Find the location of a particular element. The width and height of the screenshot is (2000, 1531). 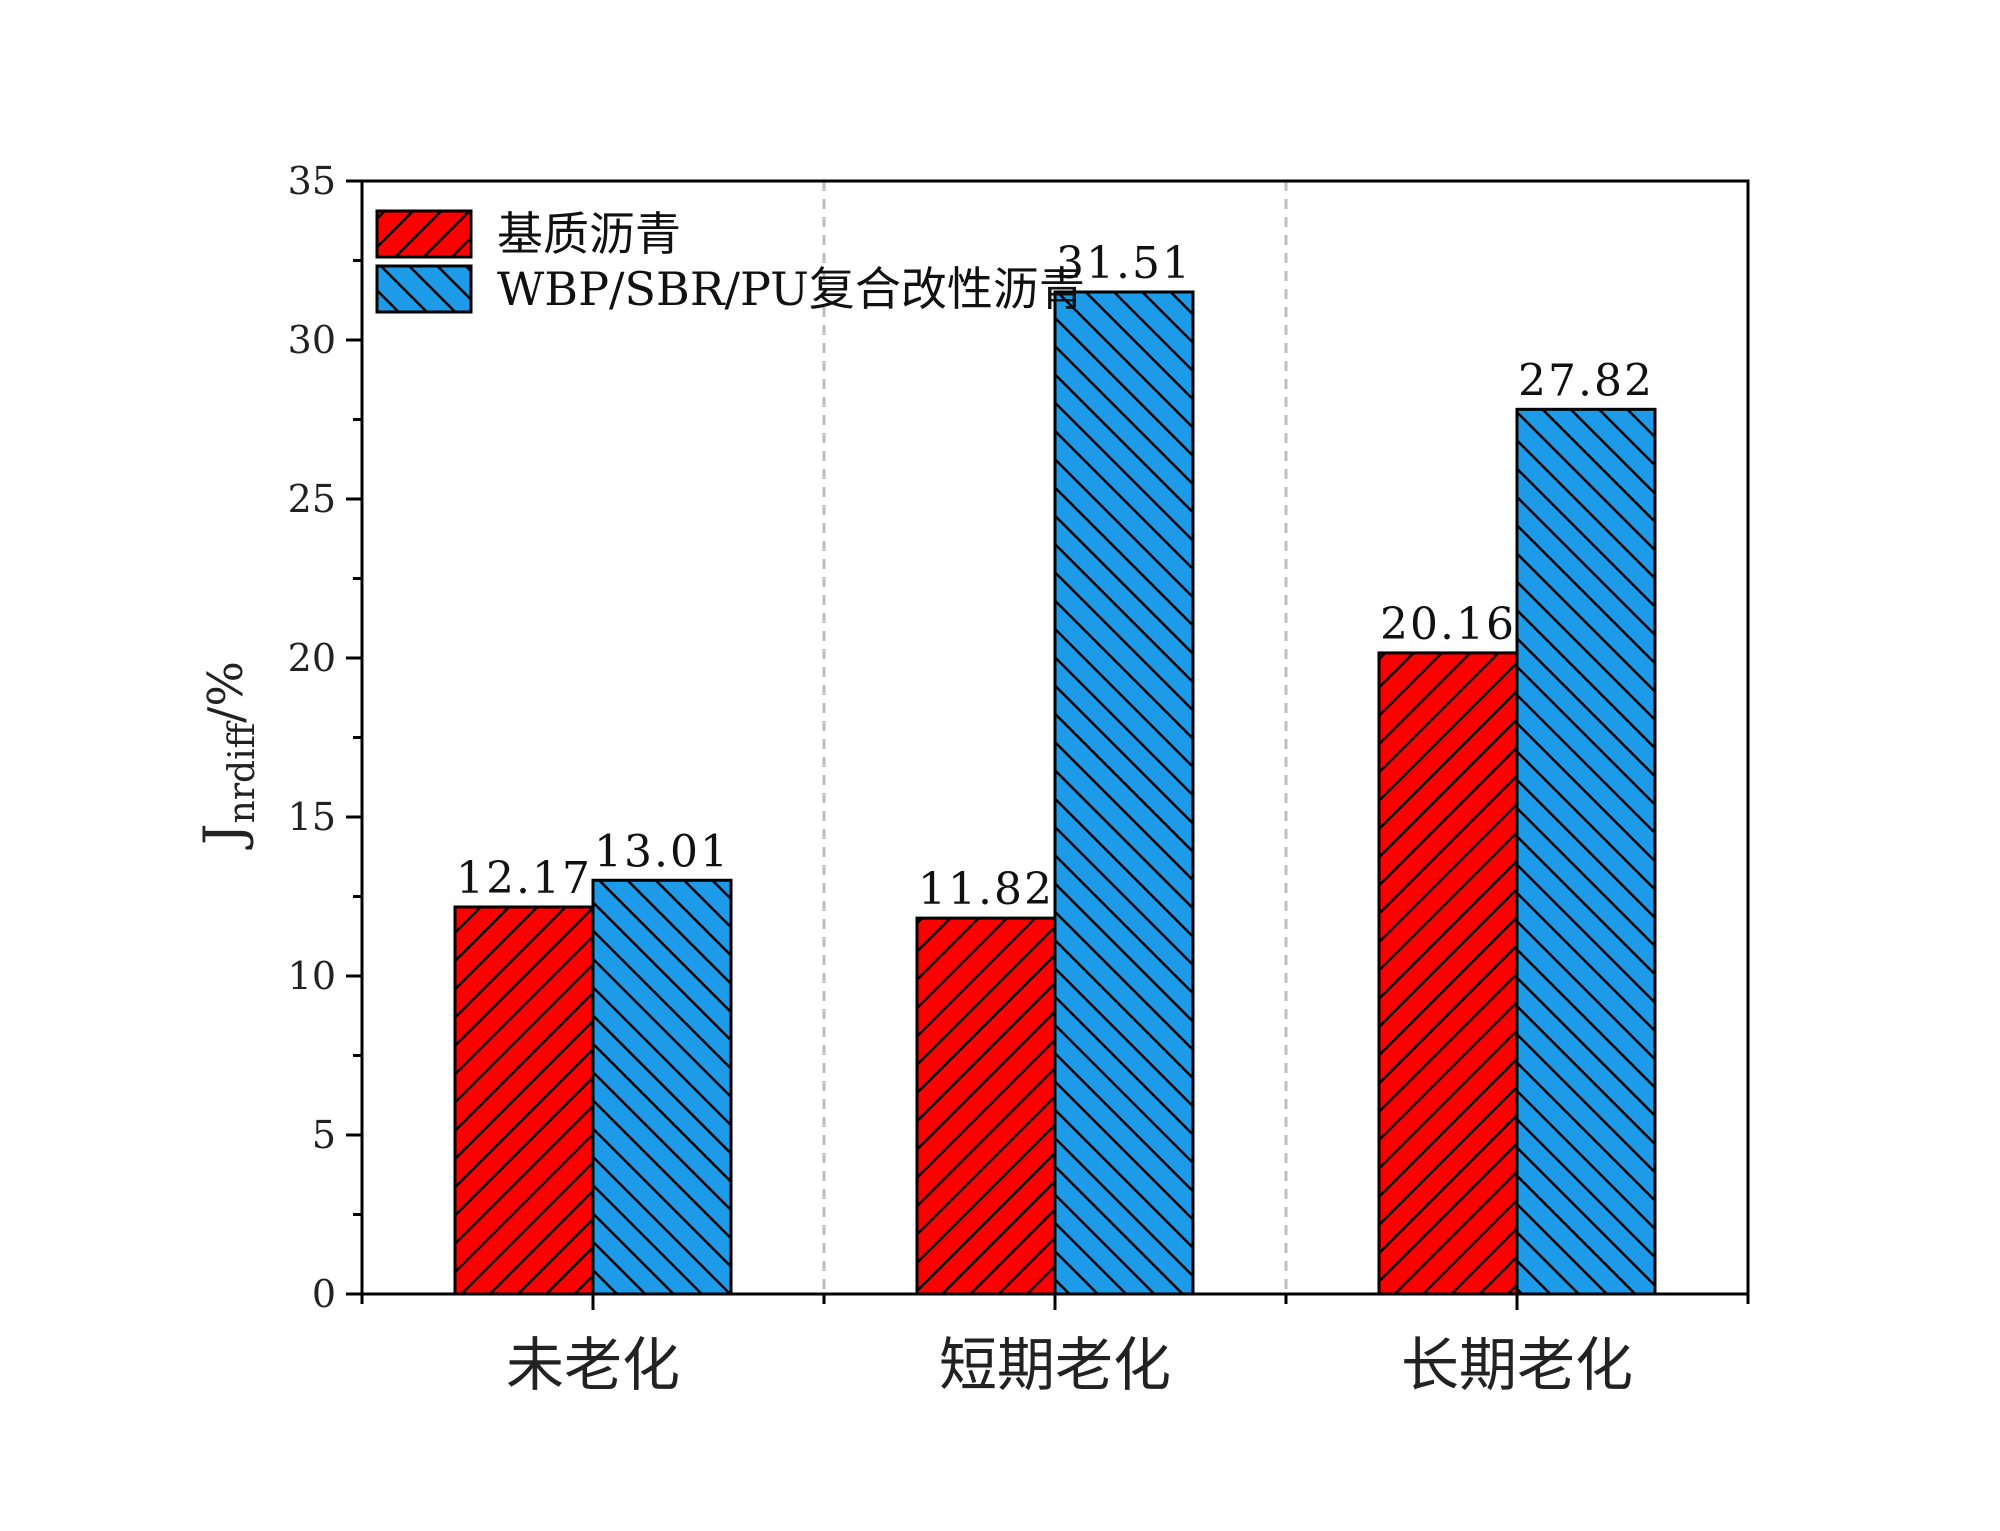

x-category-label: 未老化 is located at coordinates (593, 1365).